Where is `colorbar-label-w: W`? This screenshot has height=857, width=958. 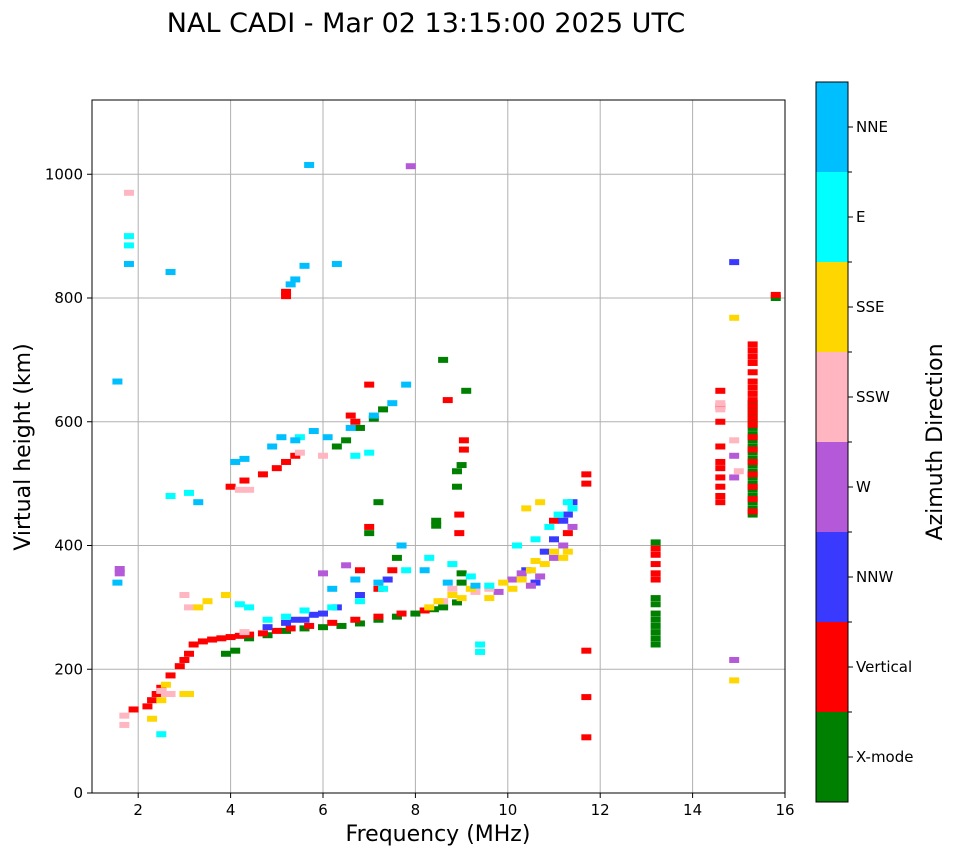 colorbar-label-w: W is located at coordinates (863, 487).